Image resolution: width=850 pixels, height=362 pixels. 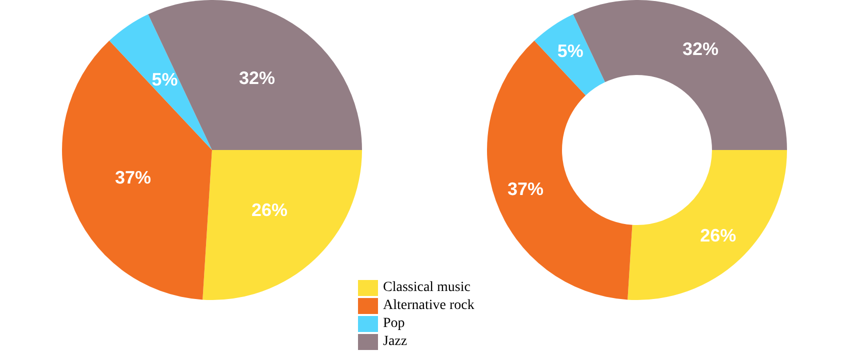 What do you see at coordinates (395, 342) in the screenshot?
I see `legend-label: Jazz` at bounding box center [395, 342].